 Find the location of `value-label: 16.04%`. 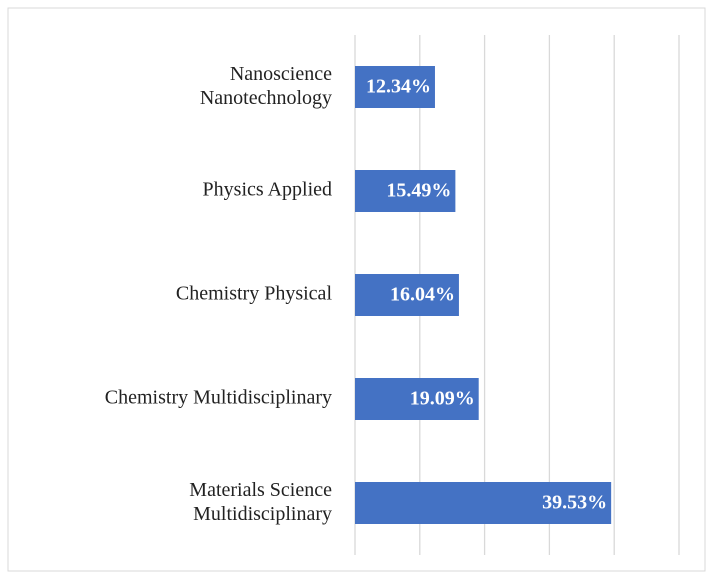

value-label: 16.04% is located at coordinates (422, 295).